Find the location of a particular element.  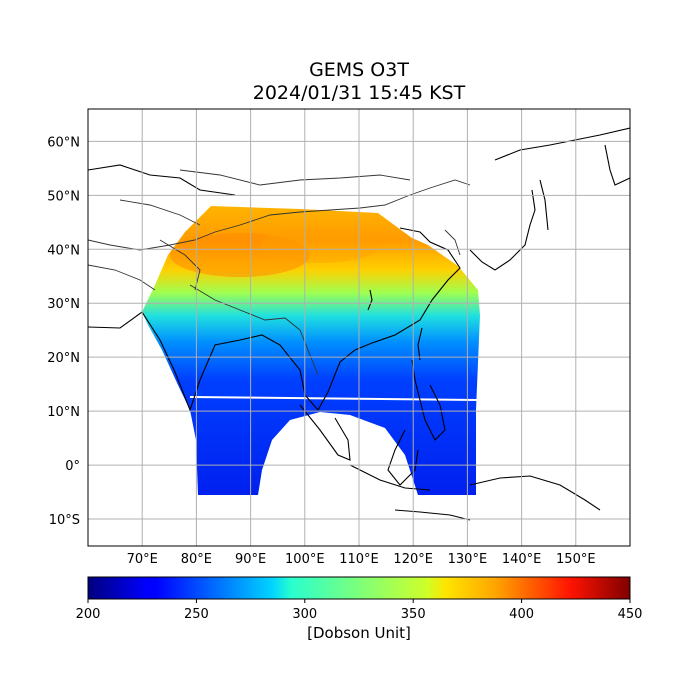

scan-gap is located at coordinates (333, 398).